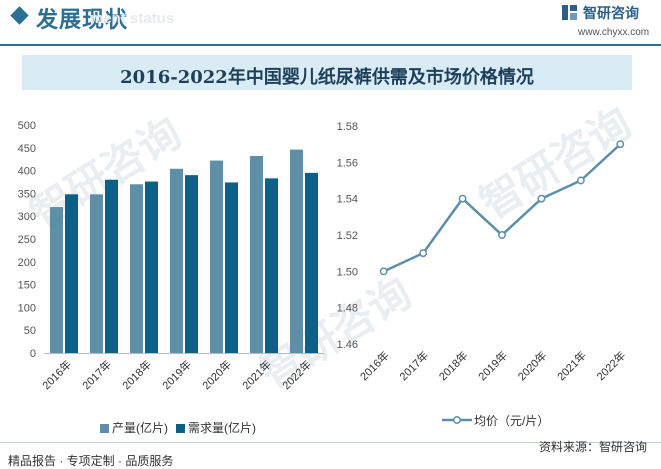 The height and width of the screenshot is (469, 661). I want to click on y-tick-label: 250, so click(27, 240).